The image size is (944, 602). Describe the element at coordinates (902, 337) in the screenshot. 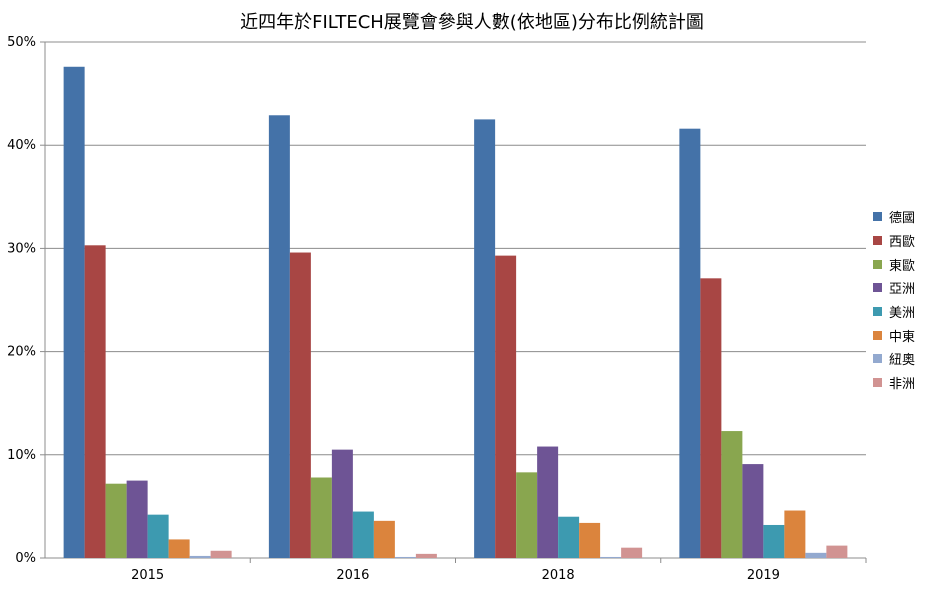

I see `legend-label: 中東` at that location.